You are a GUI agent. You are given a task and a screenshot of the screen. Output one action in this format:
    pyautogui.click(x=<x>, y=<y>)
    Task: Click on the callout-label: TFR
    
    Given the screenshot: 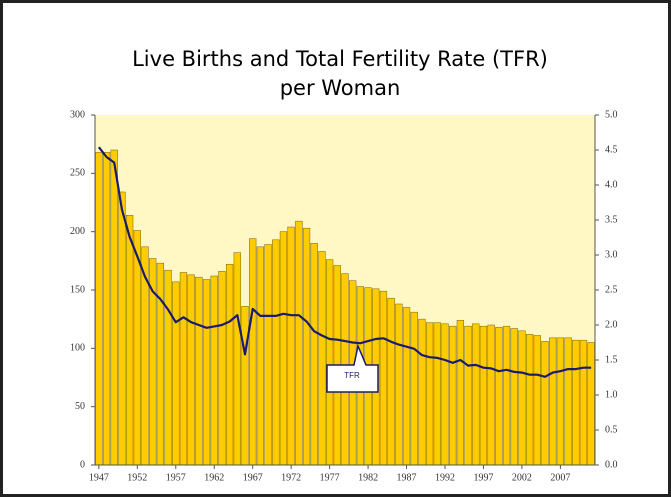 What is the action you would take?
    pyautogui.click(x=352, y=375)
    